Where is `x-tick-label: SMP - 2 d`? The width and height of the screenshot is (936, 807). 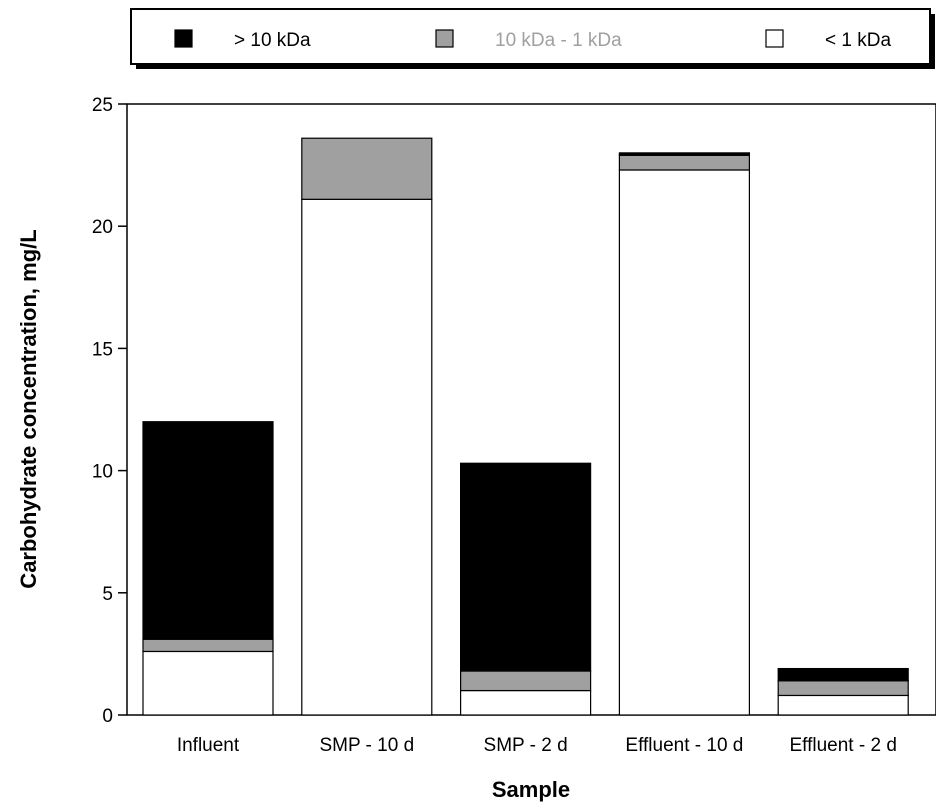
x-tick-label: SMP - 2 d is located at coordinates (526, 745).